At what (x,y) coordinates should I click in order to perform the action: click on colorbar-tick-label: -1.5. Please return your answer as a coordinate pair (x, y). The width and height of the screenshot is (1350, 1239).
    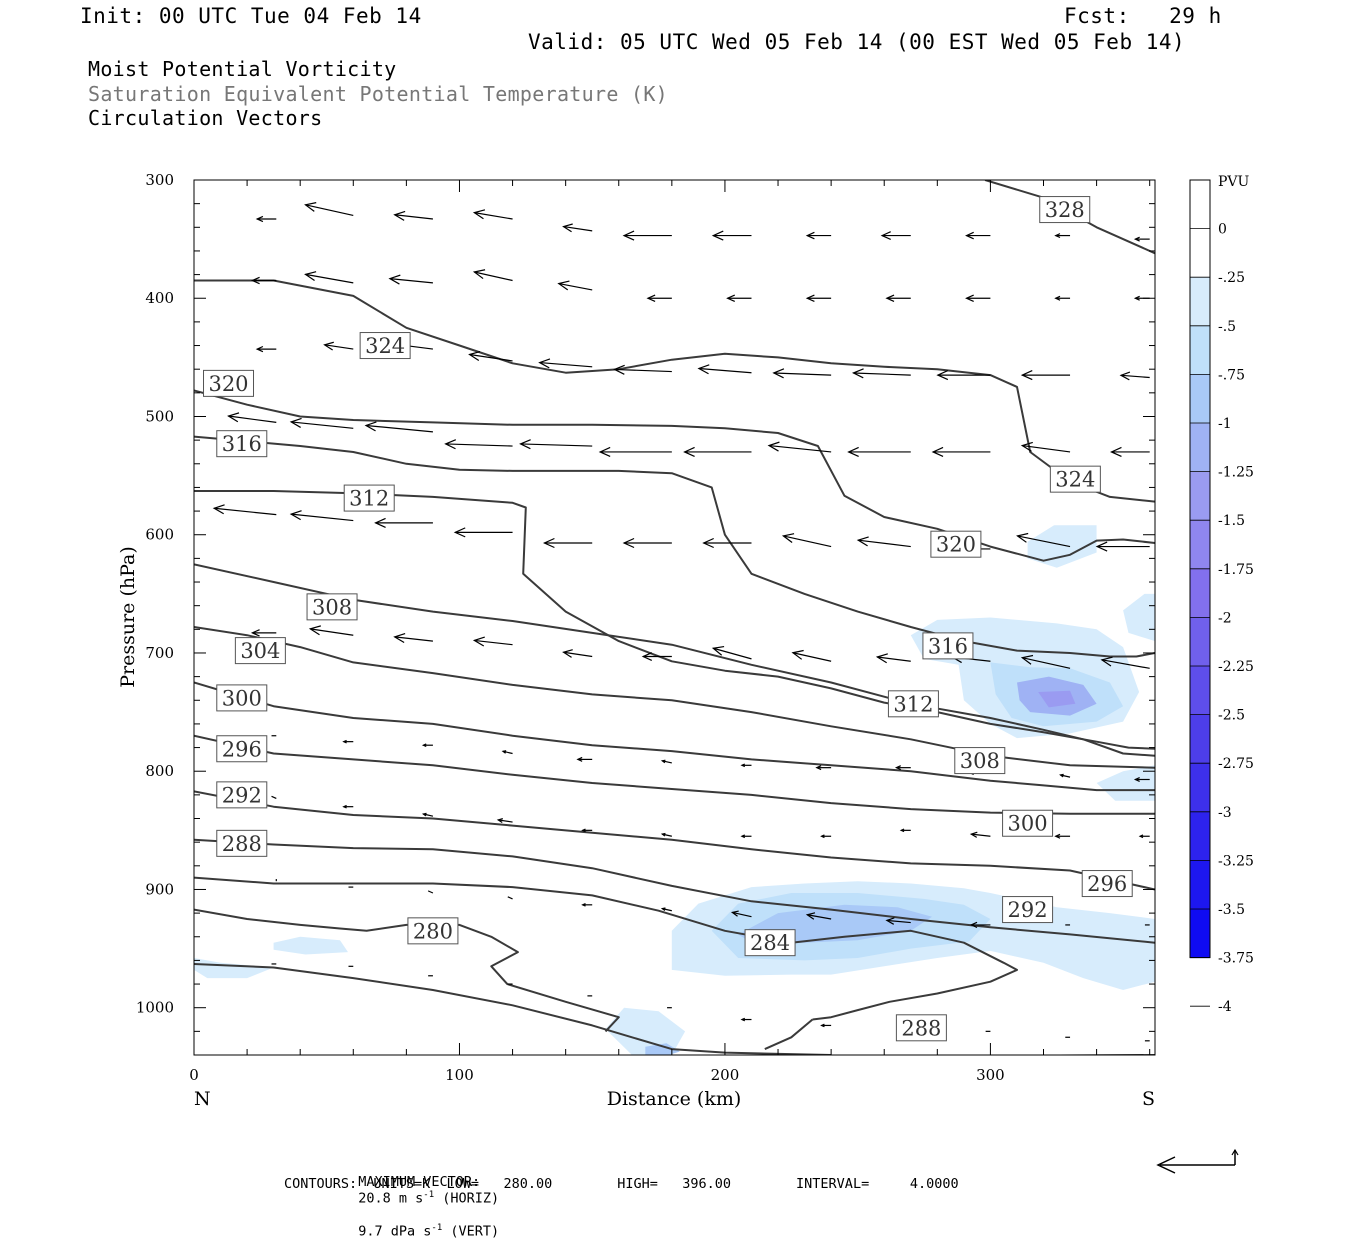
    Looking at the image, I should click on (1231, 521).